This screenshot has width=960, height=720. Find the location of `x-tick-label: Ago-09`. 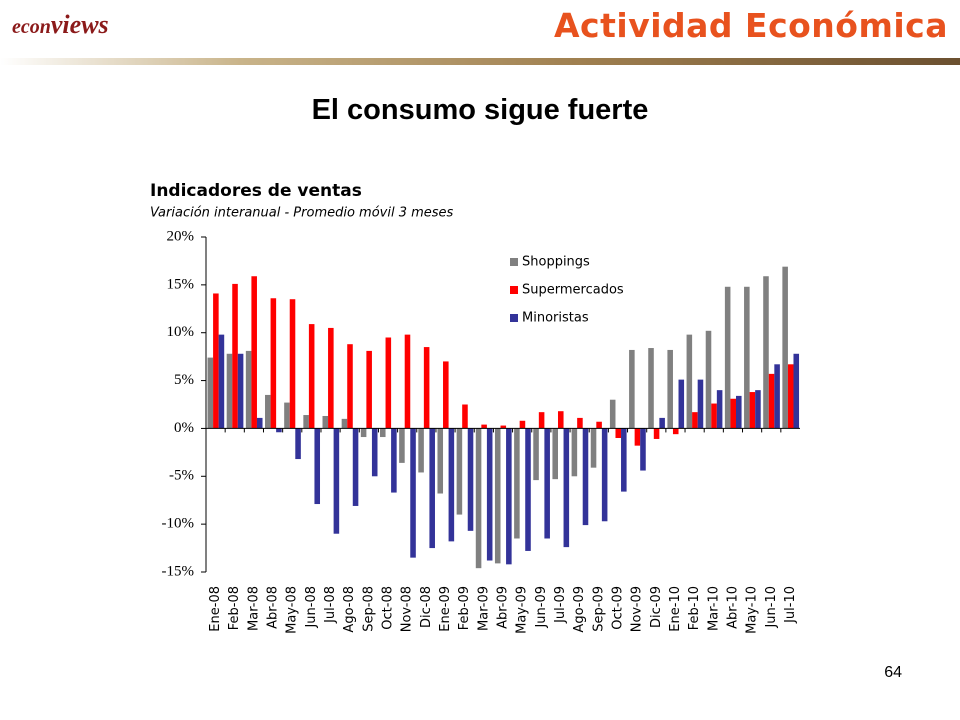

x-tick-label: Ago-09 is located at coordinates (579, 609).